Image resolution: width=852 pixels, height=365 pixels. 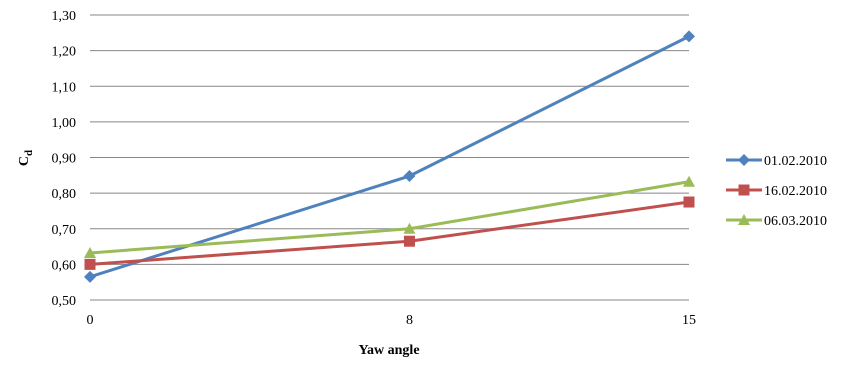 I want to click on y-tick-label: 0,70, so click(x=64, y=230).